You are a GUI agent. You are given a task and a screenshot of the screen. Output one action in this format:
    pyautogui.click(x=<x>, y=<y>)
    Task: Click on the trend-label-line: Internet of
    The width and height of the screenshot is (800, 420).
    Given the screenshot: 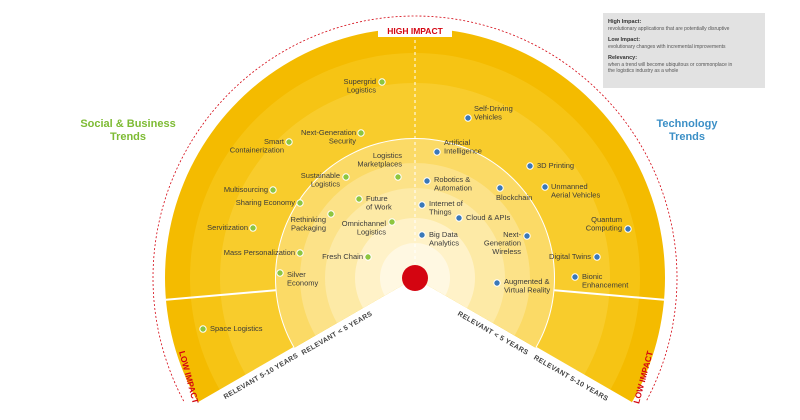 What is the action you would take?
    pyautogui.click(x=446, y=203)
    